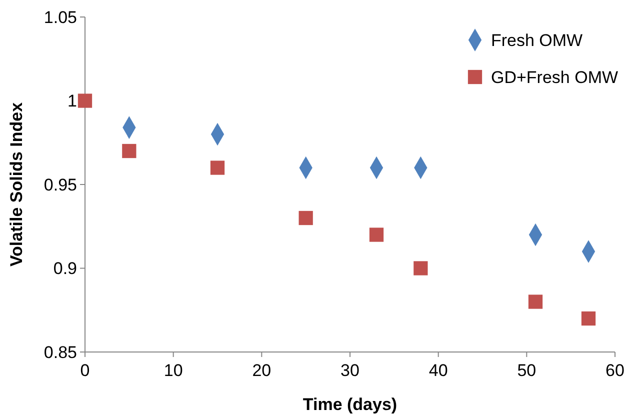 The height and width of the screenshot is (416, 630). Describe the element at coordinates (262, 370) in the screenshot. I see `x-tick-label: 20` at that location.